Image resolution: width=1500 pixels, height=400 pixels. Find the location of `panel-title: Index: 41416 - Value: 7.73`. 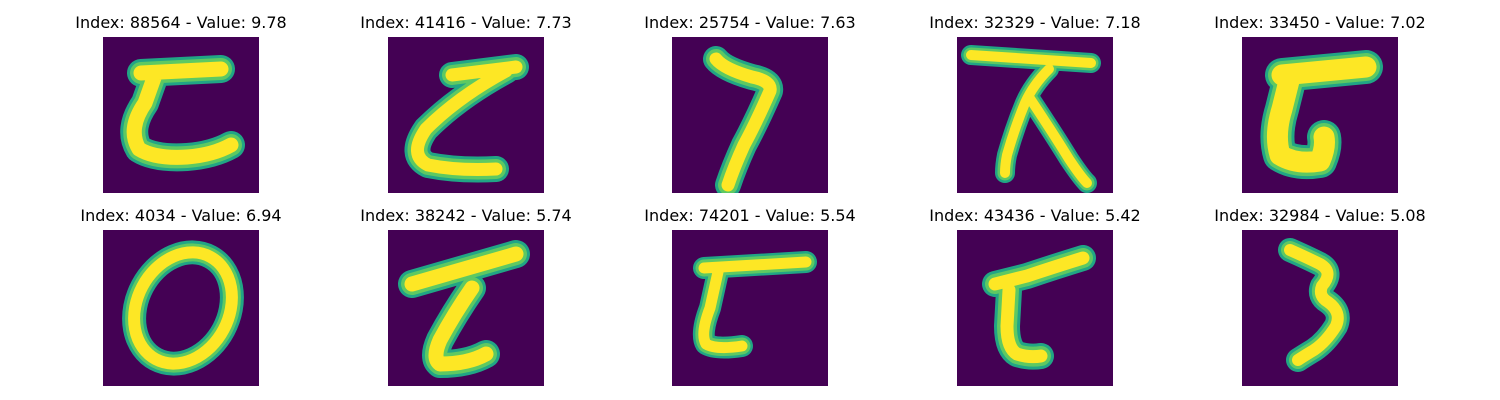

panel-title: Index: 41416 - Value: 7.73 is located at coordinates (466, 22).